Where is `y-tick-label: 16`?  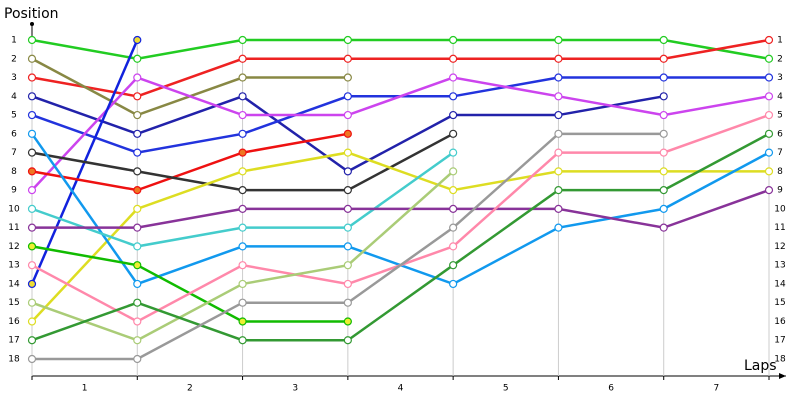
y-tick-label: 16 is located at coordinates (14, 322).